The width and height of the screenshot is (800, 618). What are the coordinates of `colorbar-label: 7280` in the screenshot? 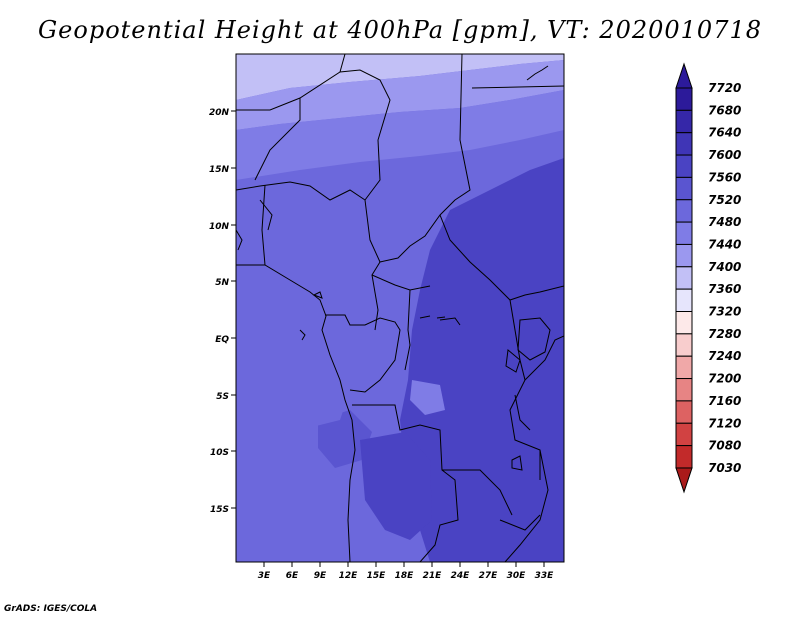 It's located at (724, 334).